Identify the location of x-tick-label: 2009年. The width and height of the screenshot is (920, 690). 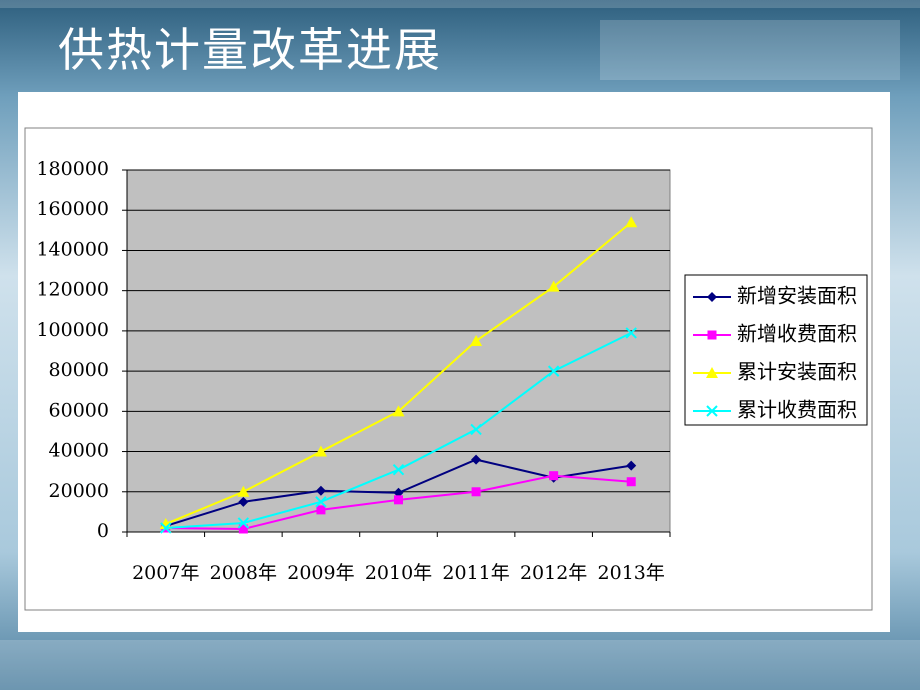
(320, 573).